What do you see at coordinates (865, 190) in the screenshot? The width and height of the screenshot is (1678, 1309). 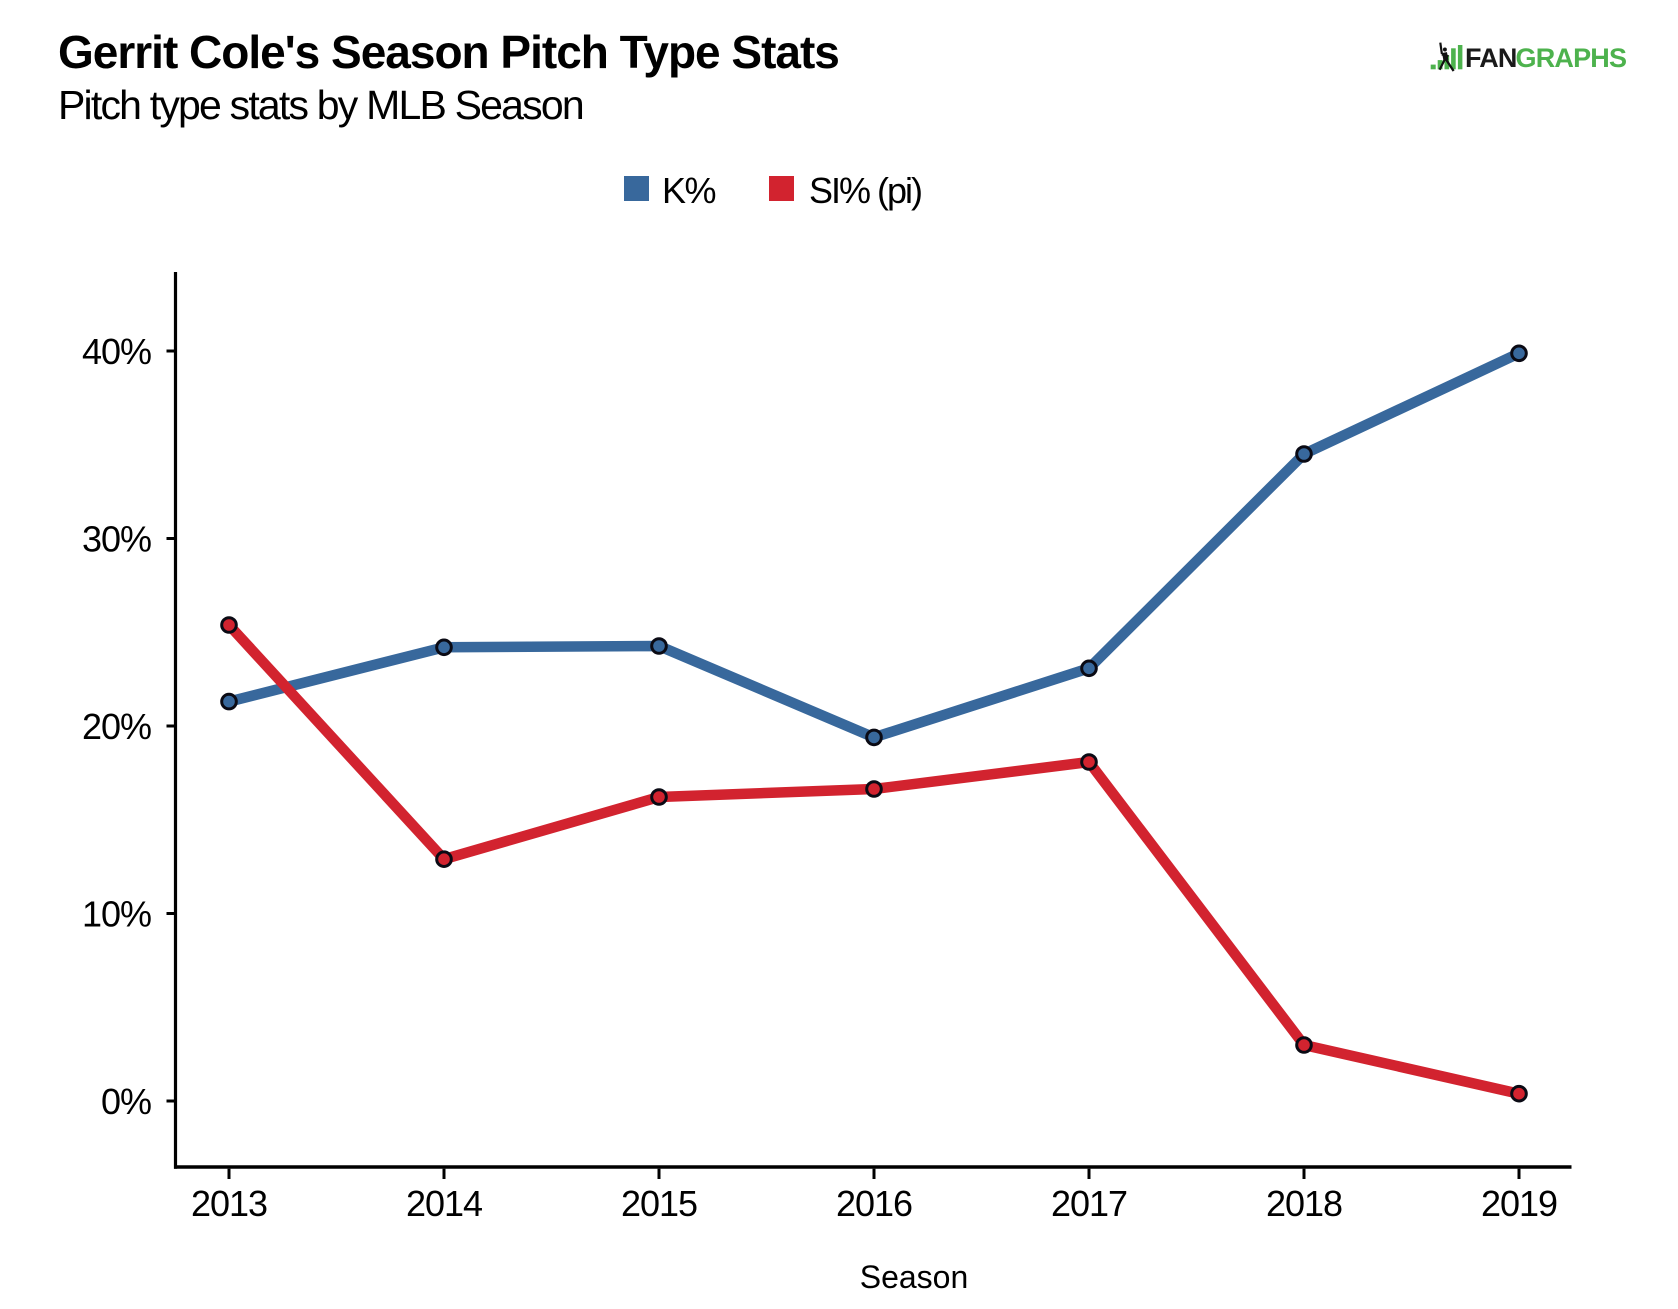 I see `svg-text: SI% (pi)` at bounding box center [865, 190].